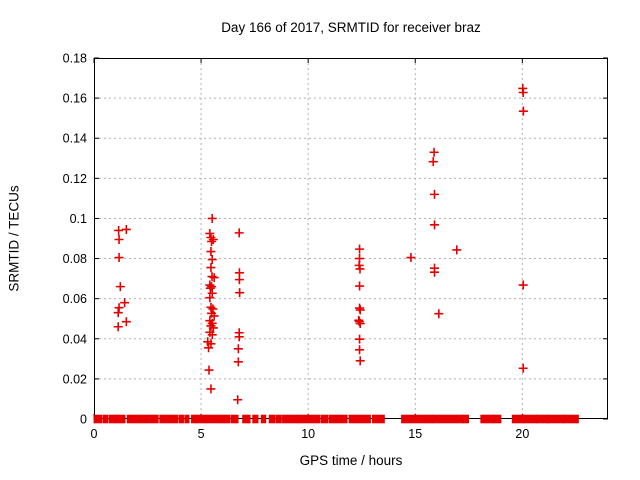 This screenshot has width=640, height=480. Describe the element at coordinates (75, 59) in the screenshot. I see `y-tick-label: 0.18` at that location.